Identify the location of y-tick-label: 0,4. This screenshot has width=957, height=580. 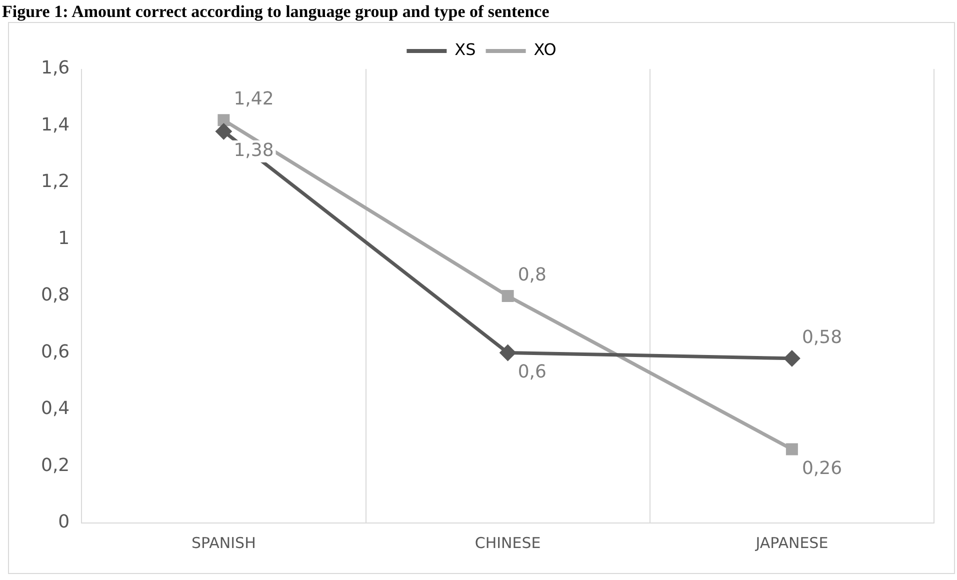
(55, 409).